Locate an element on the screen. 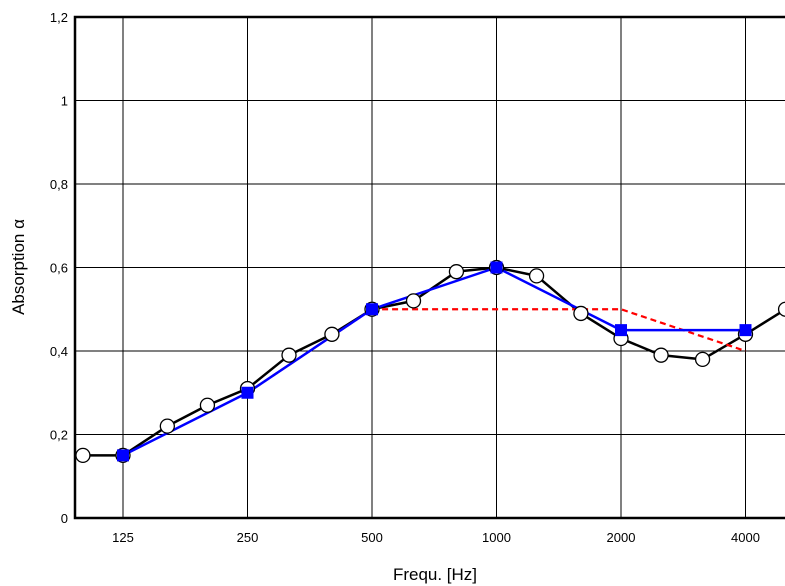  y-axis-title: Absorption α is located at coordinates (18, 267).